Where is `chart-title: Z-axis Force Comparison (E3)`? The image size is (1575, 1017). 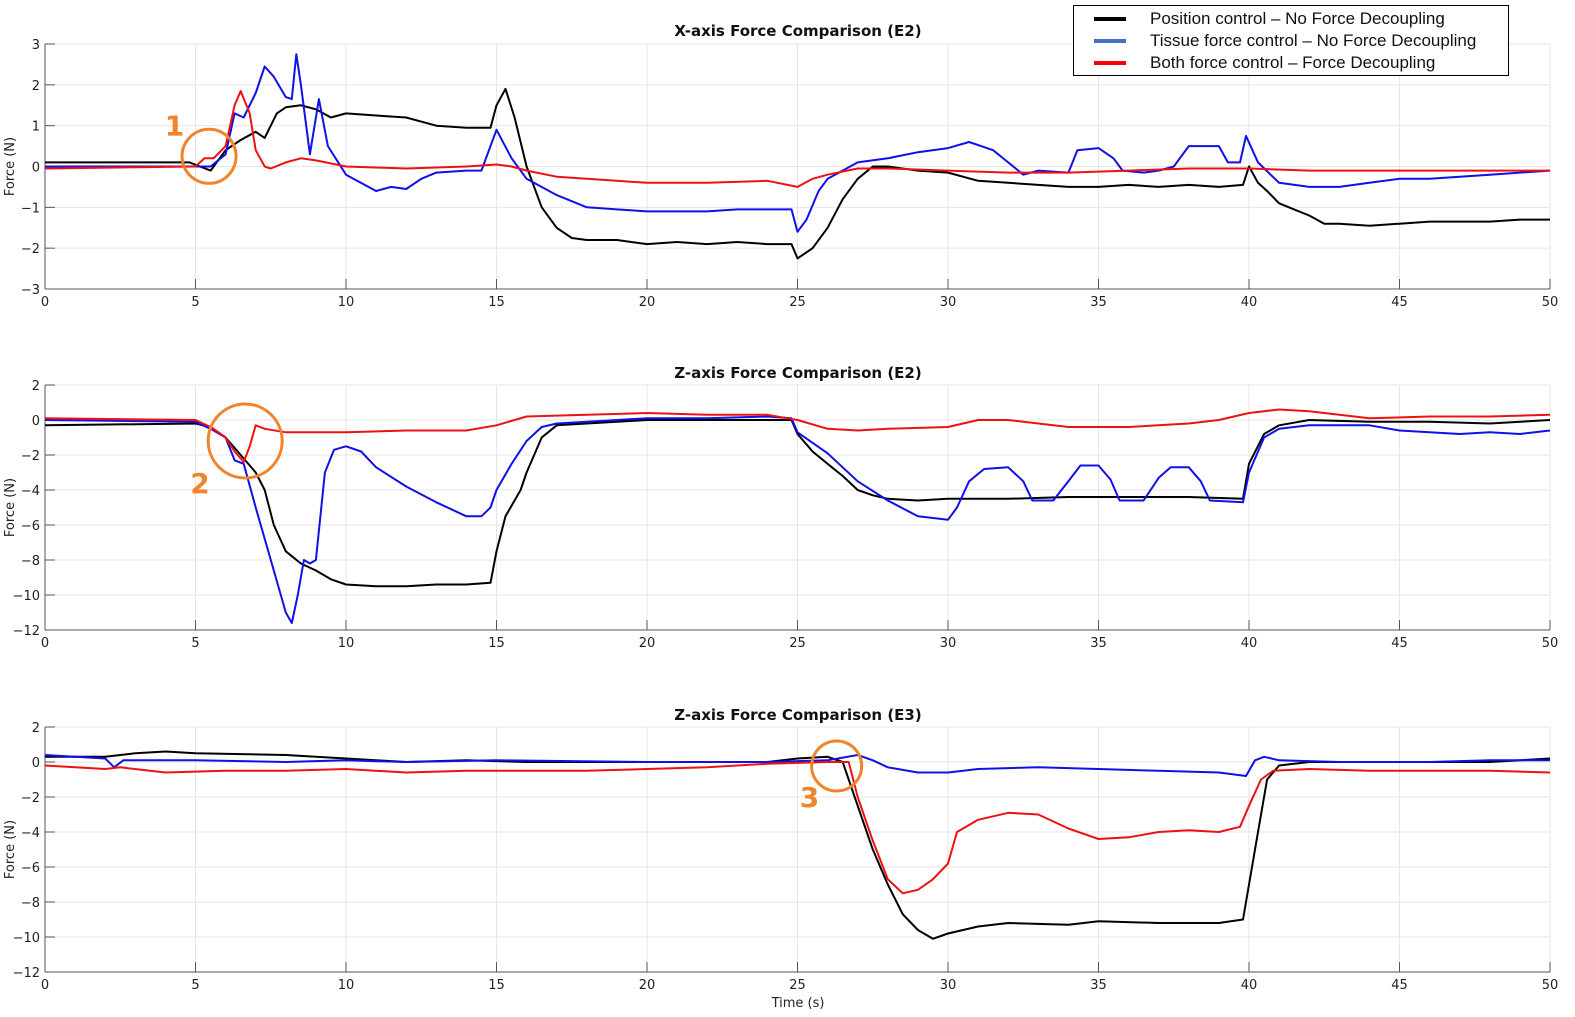
chart-title: Z-axis Force Comparison (E3) is located at coordinates (797, 715).